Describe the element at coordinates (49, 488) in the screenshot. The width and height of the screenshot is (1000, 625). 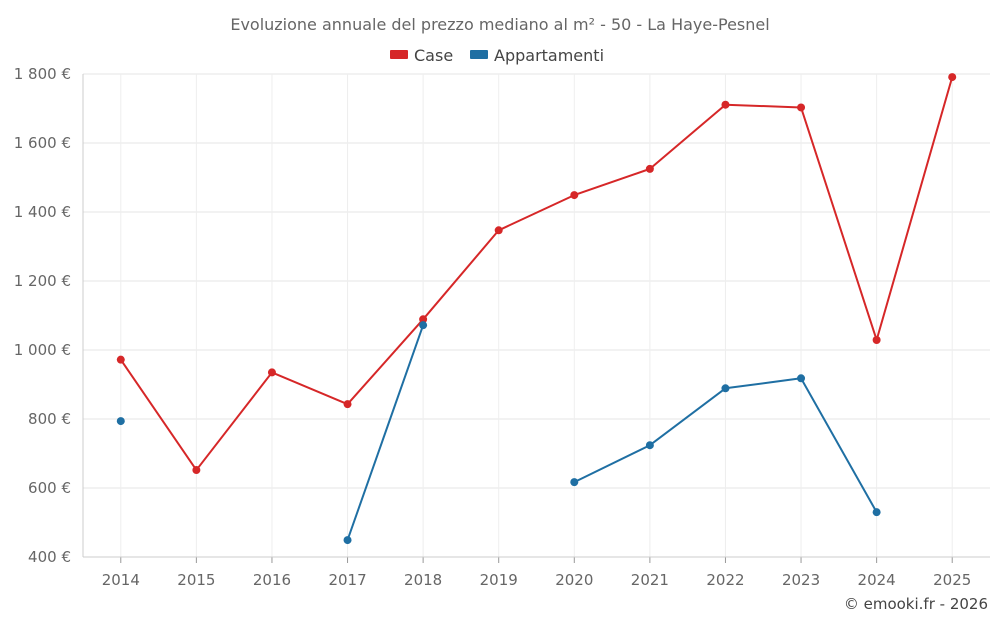
I see `y-tick-label: 600 €` at that location.